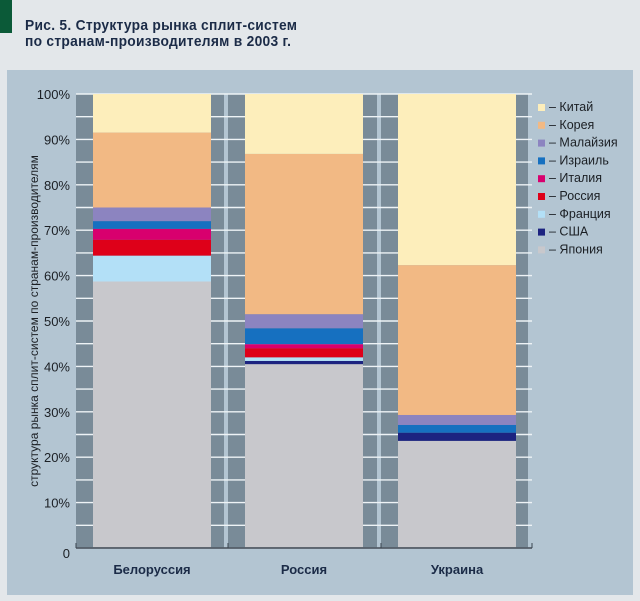 The height and width of the screenshot is (601, 640). Describe the element at coordinates (161, 25) in the screenshot. I see `title-line-1: Рис. 5. Структура рынка сплит-систем` at that location.